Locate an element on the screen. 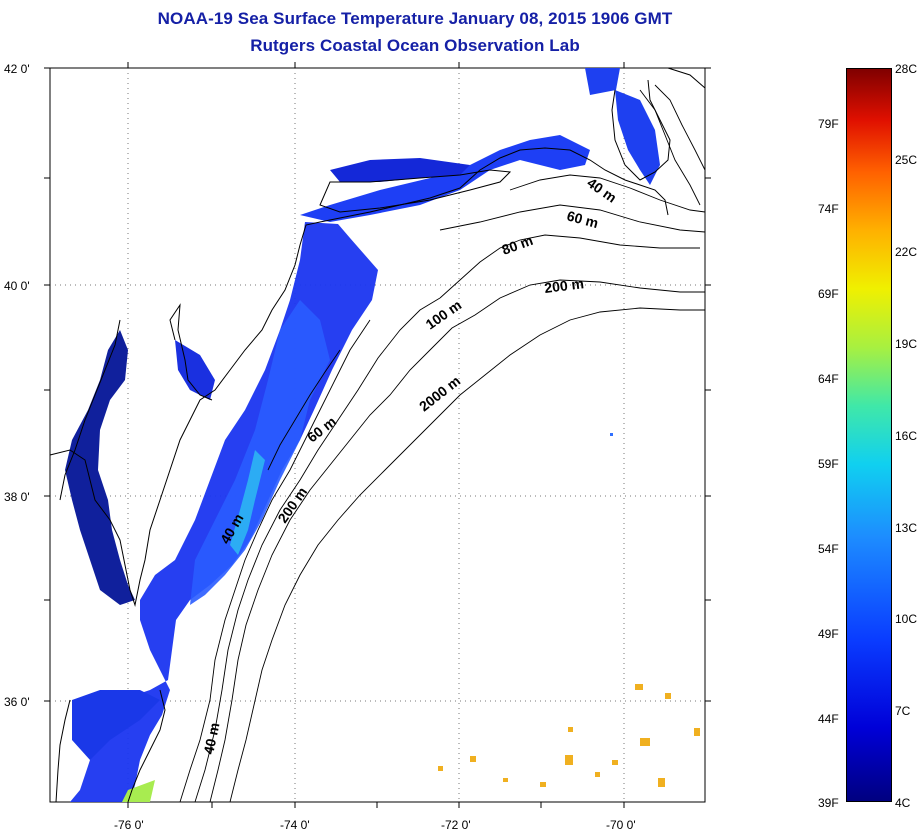 The image size is (920, 832). colorbar-c-label: 28C is located at coordinates (906, 69).